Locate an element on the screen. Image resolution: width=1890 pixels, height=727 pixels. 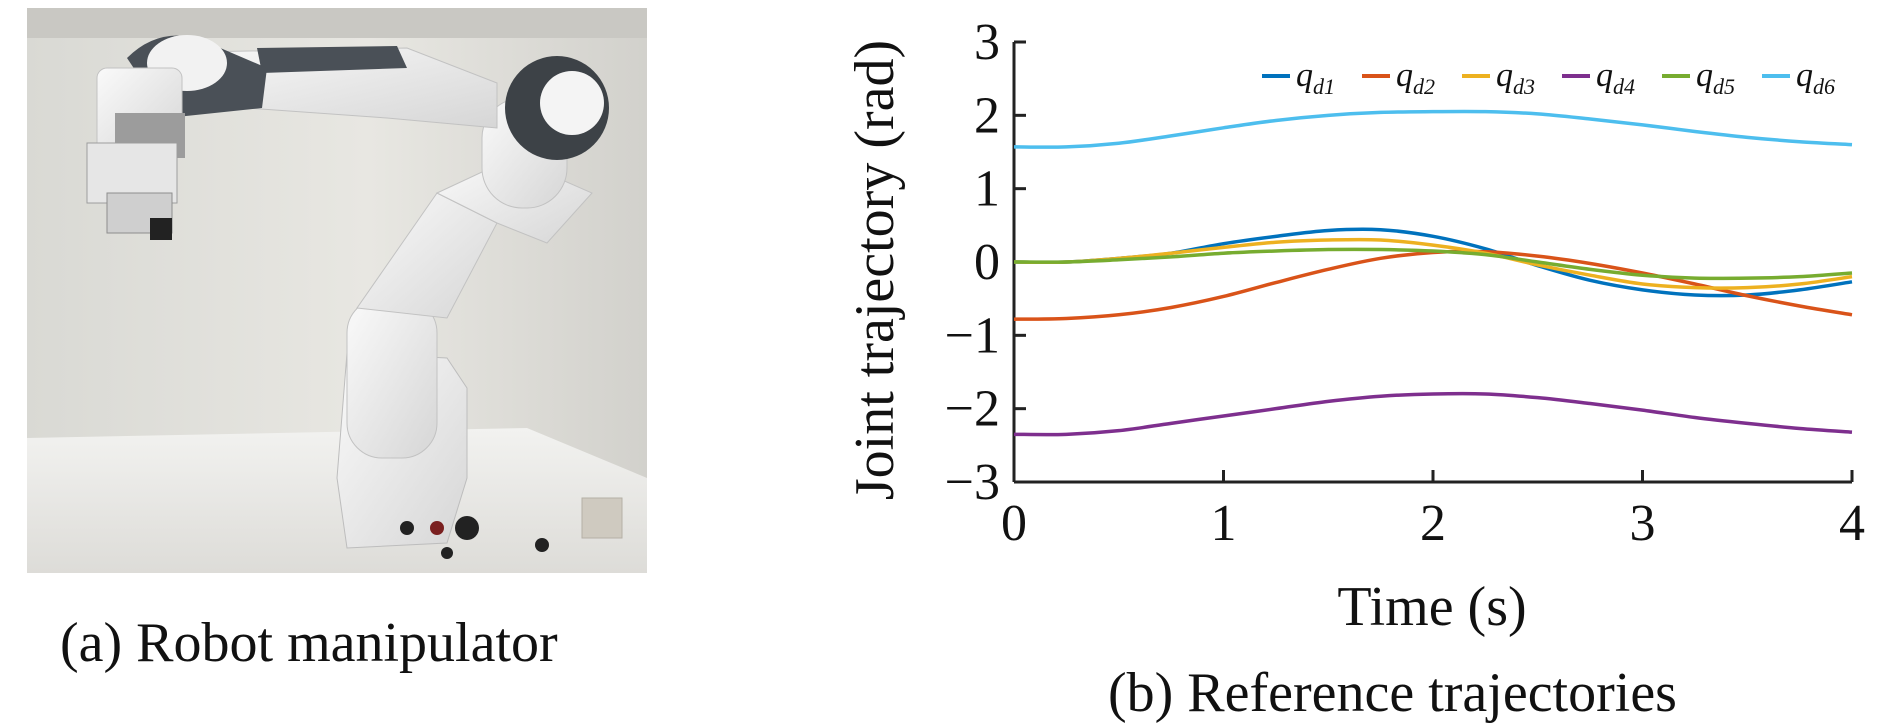
x-tick-label: 2 is located at coordinates (1433, 523).